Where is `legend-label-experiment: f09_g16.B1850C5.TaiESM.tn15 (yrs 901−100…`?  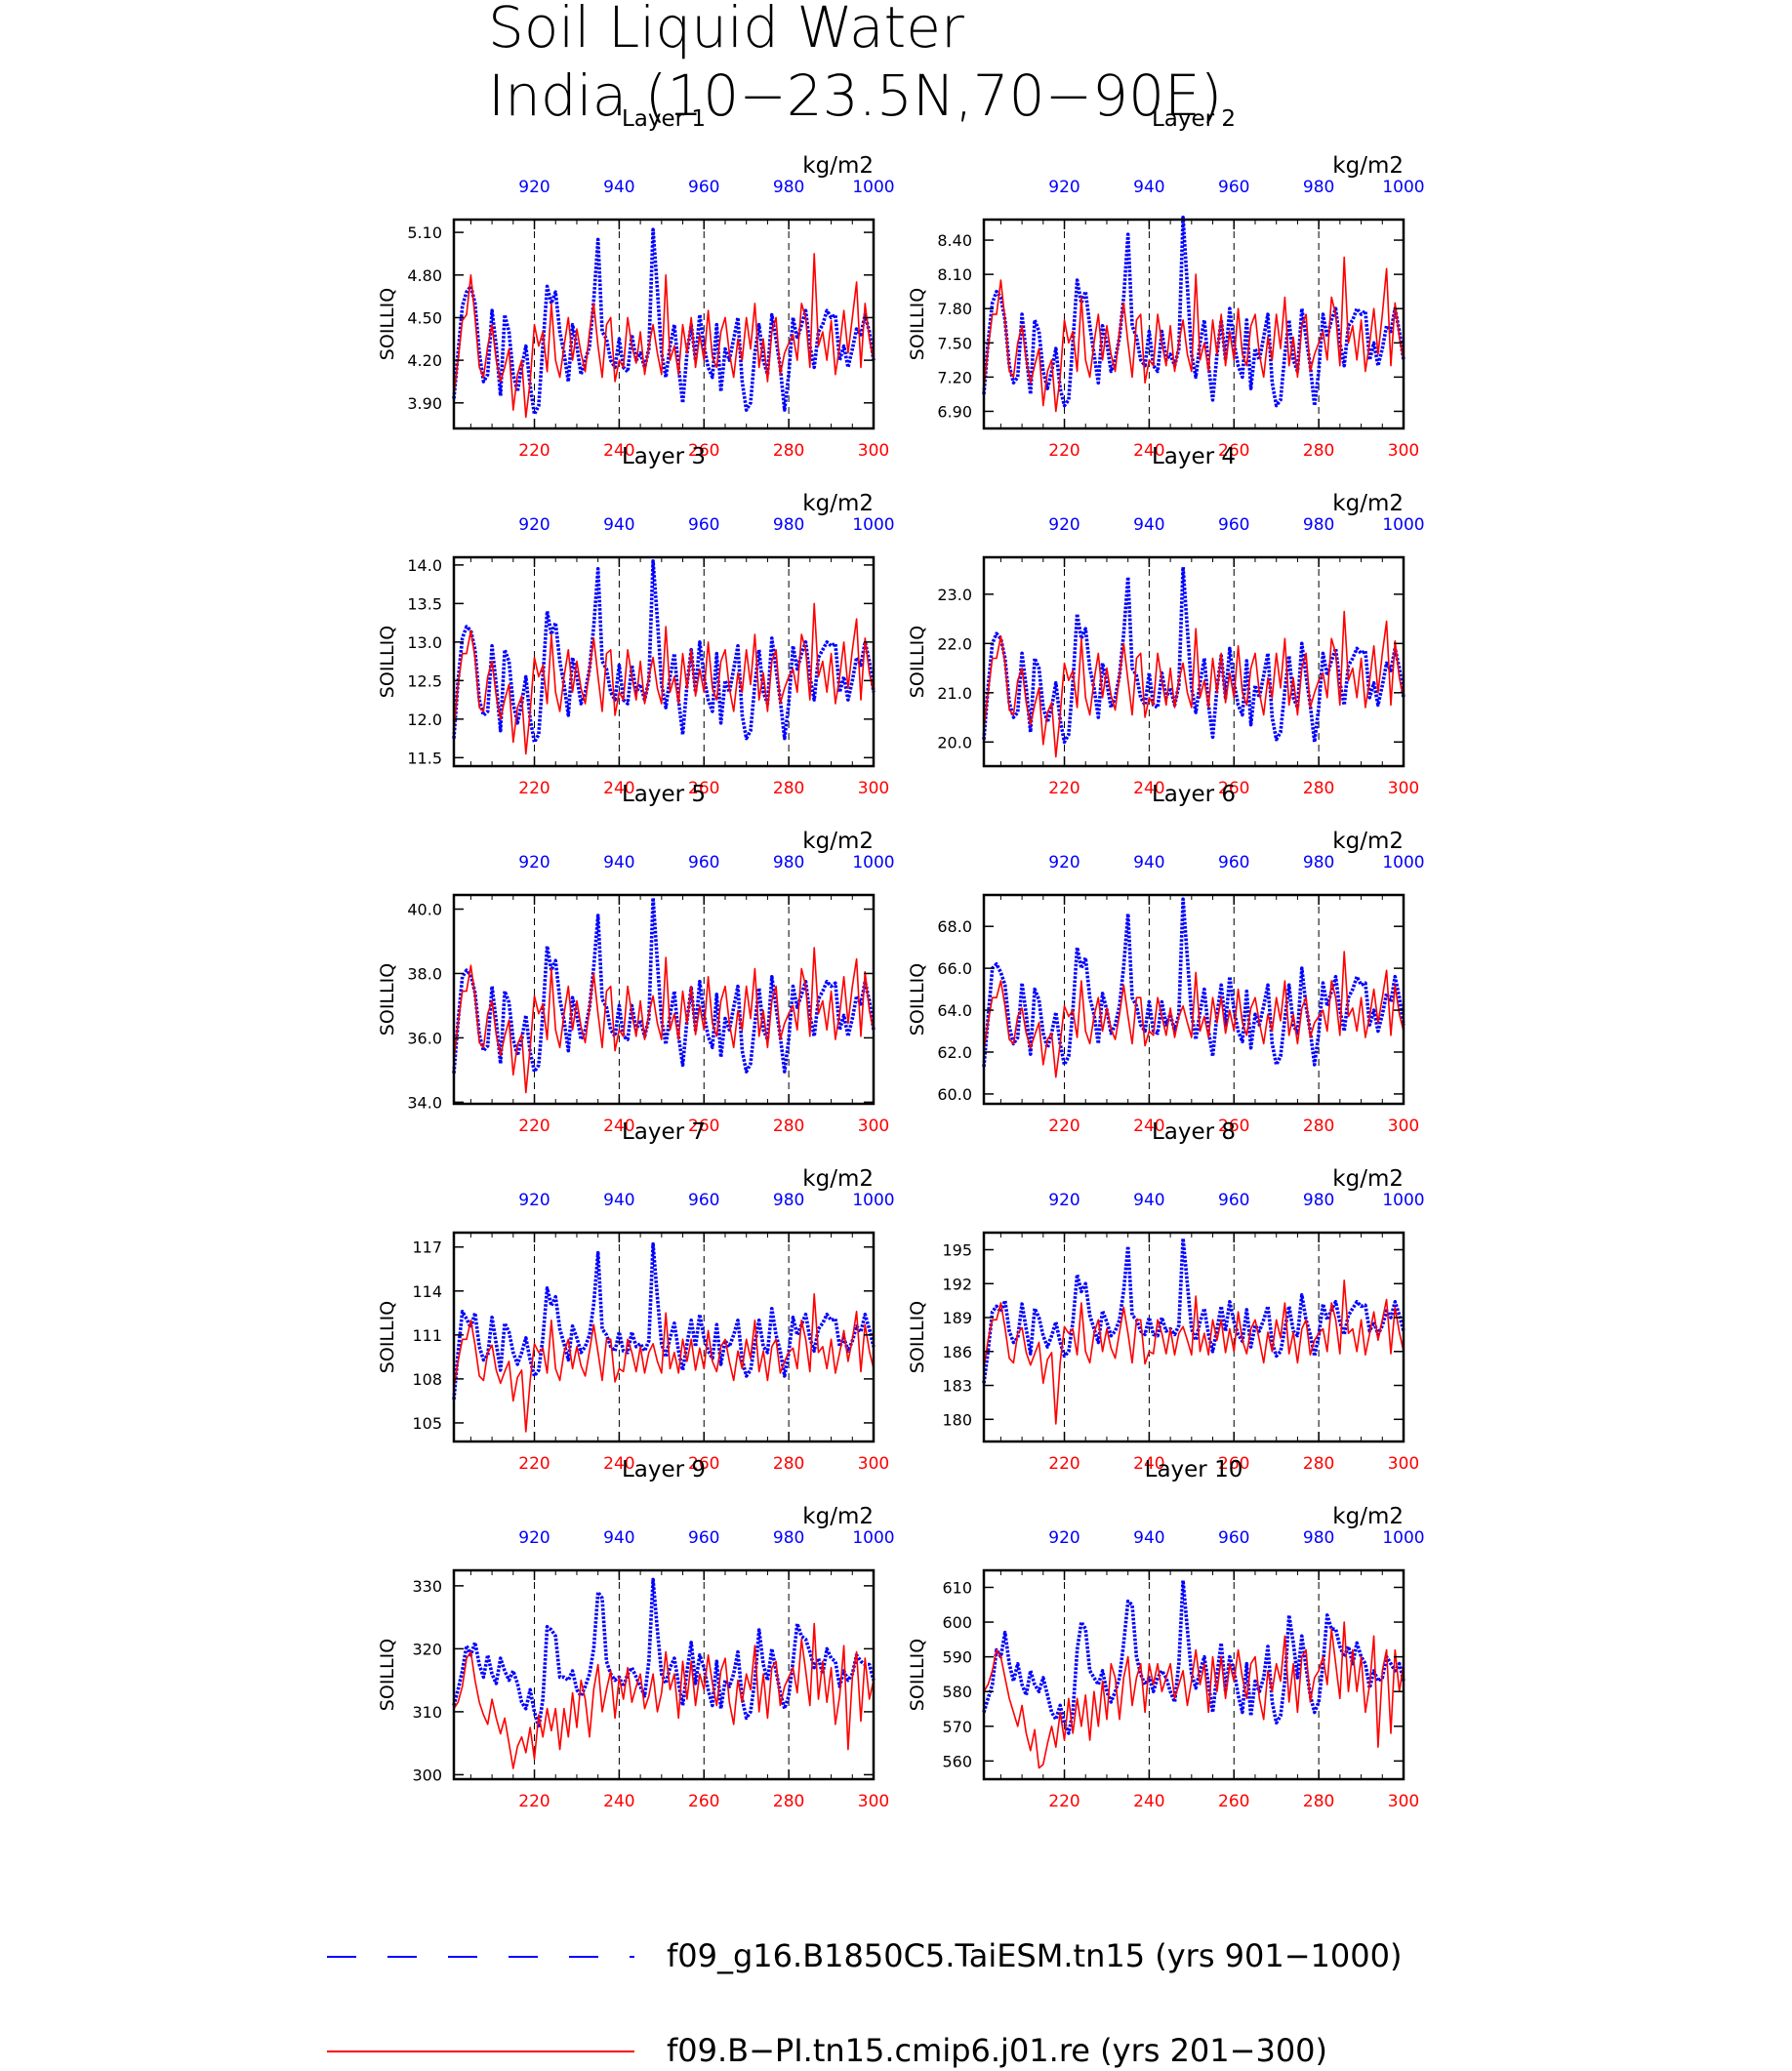 legend-label-experiment: f09_g16.B1850C5.TaiESM.tn15 (yrs 901−100… is located at coordinates (1034, 1955).